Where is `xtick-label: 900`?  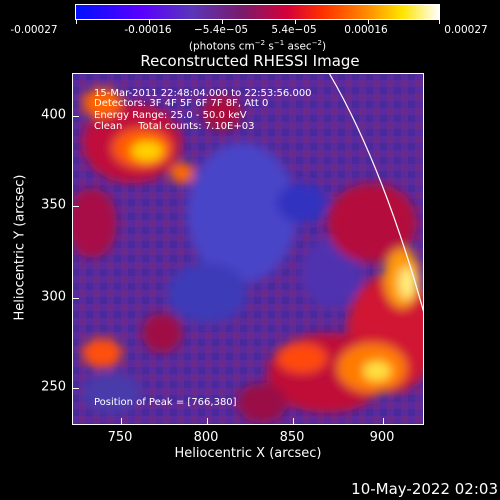
xtick-label: 900 is located at coordinates (382, 437).